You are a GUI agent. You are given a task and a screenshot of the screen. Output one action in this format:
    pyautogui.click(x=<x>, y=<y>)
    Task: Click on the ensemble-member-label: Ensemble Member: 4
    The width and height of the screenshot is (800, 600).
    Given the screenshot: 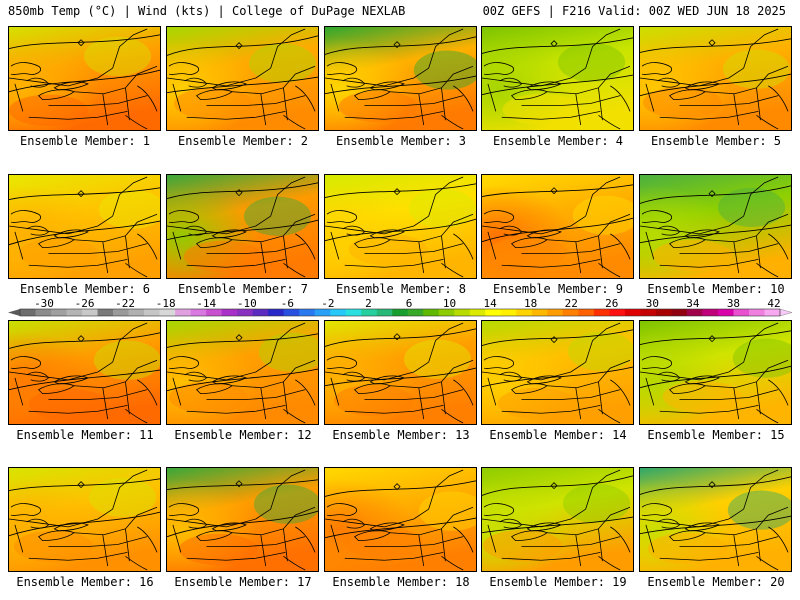 What is the action you would take?
    pyautogui.click(x=558, y=141)
    